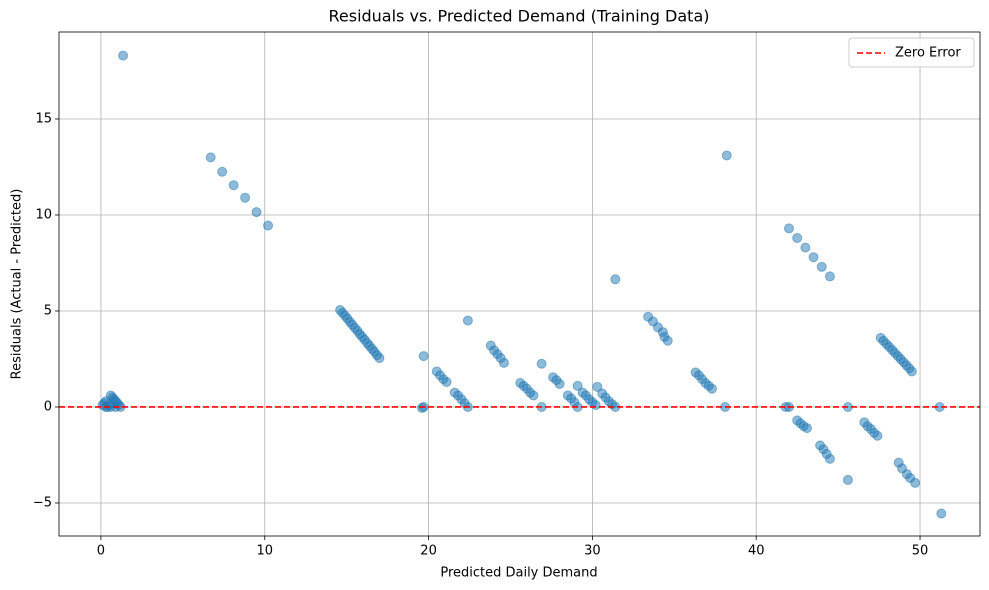 The width and height of the screenshot is (989, 590). I want to click on y-tick-label: 15, so click(43, 118).